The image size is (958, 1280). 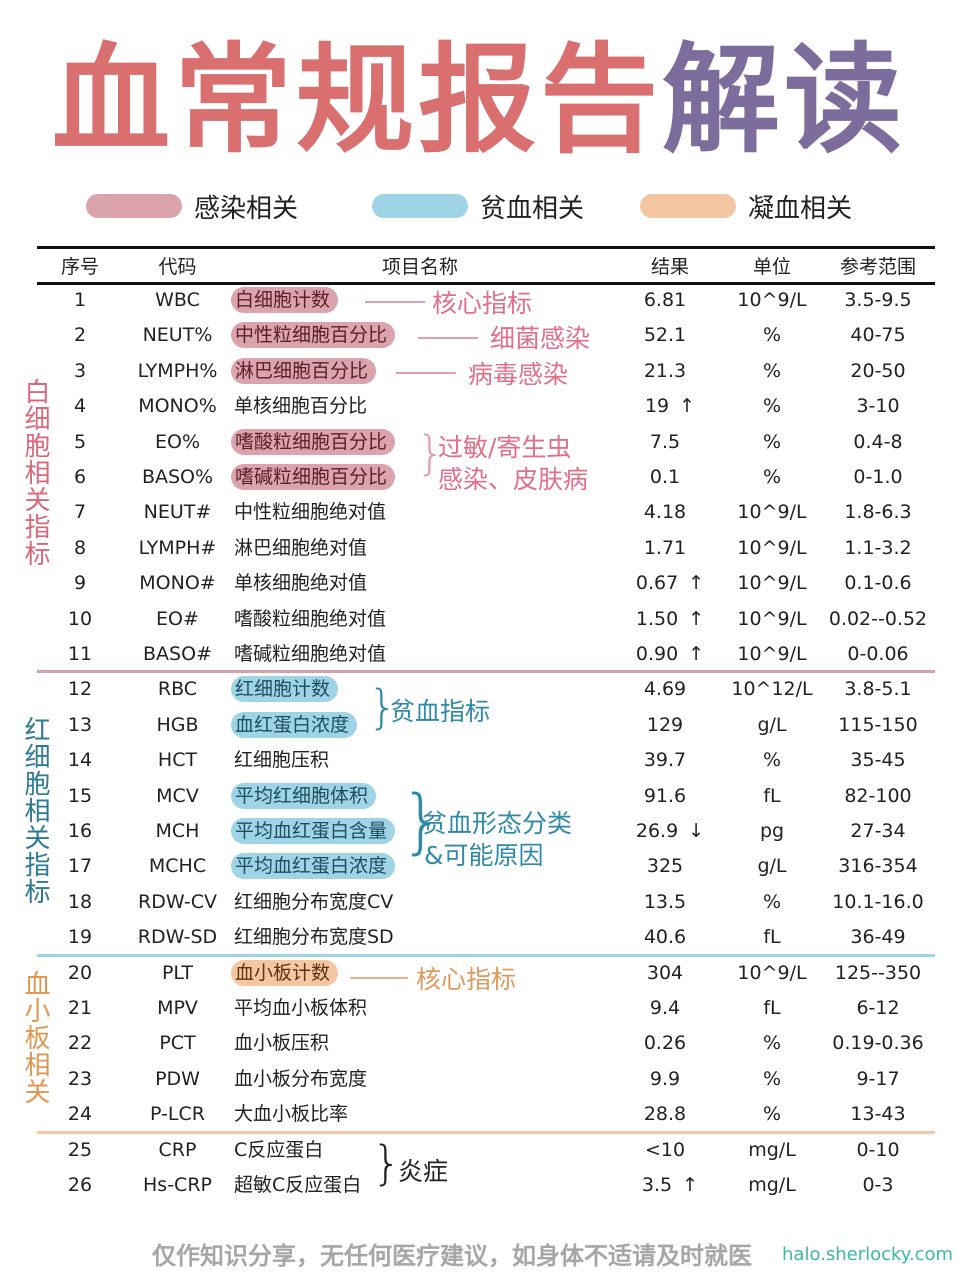 I want to click on row-ref: 0.19-0.36, so click(x=878, y=1043).